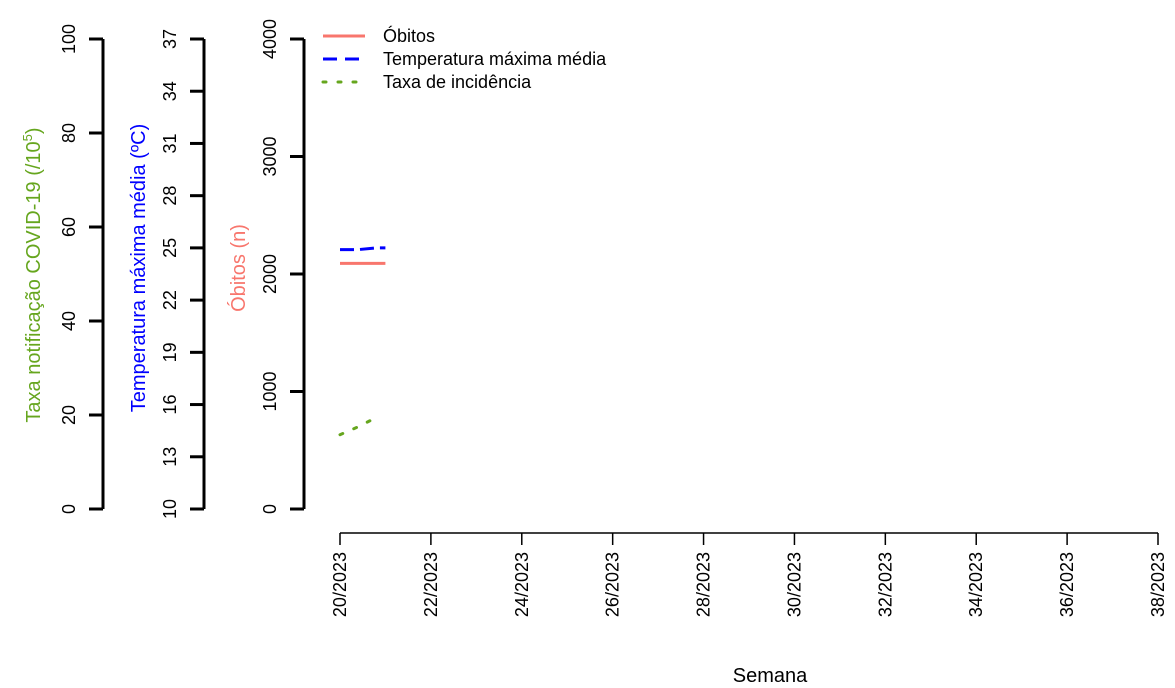  Describe the element at coordinates (770, 676) in the screenshot. I see `x-axis-label: Semana` at that location.